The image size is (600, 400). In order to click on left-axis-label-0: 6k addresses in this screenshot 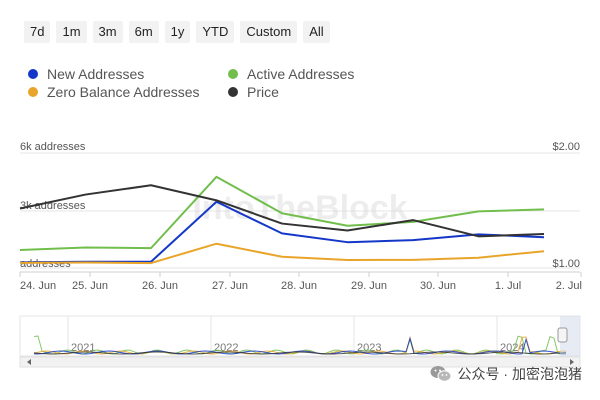, I will do `click(53, 147)`.